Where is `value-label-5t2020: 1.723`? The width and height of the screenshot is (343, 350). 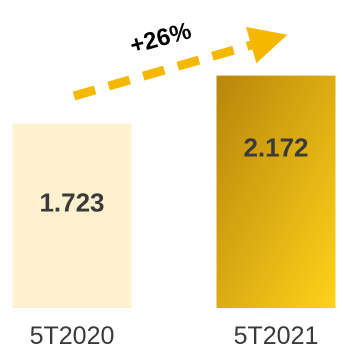
value-label-5t2020: 1.723 is located at coordinates (71, 203).